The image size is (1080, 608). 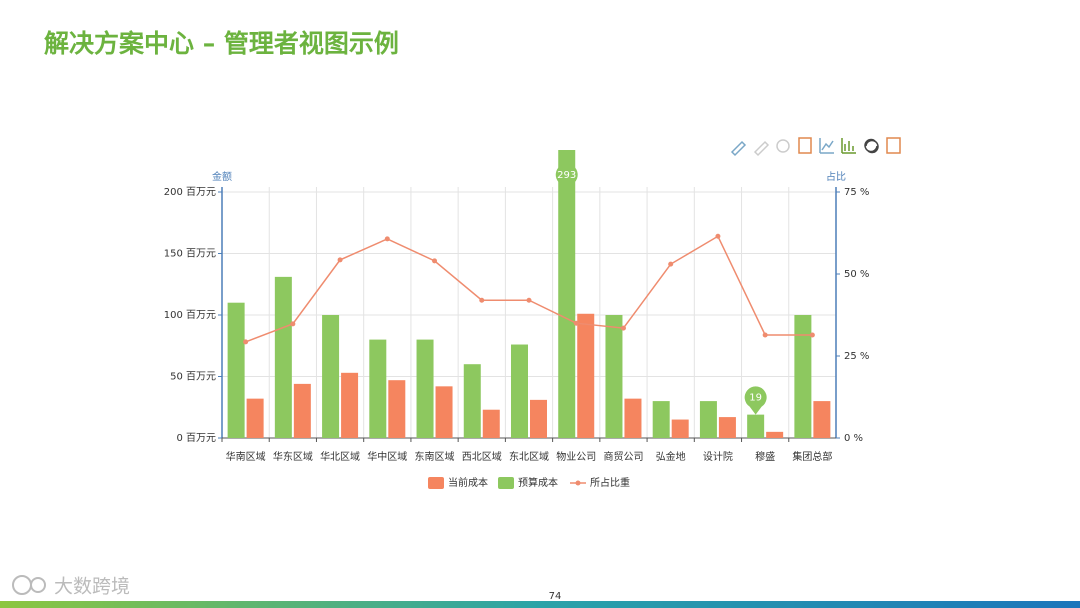 What do you see at coordinates (196, 438) in the screenshot?
I see `y-tick-label: 0 百万元` at bounding box center [196, 438].